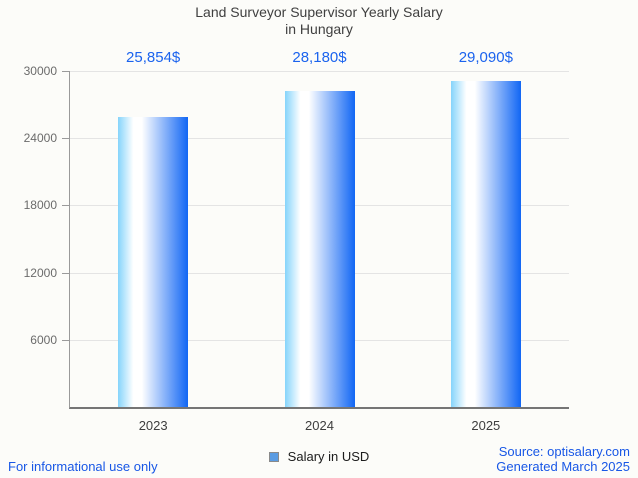 This screenshot has height=478, width=638. Describe the element at coordinates (153, 425) in the screenshot. I see `x-tick-label: 2023` at that location.